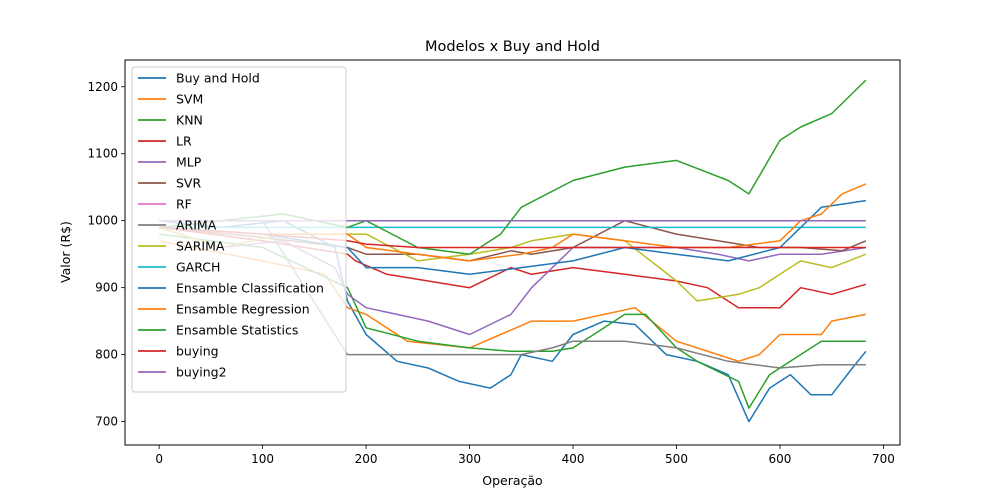 The width and height of the screenshot is (1000, 504). What do you see at coordinates (189, 162) in the screenshot?
I see `legend-label: MLP` at bounding box center [189, 162].